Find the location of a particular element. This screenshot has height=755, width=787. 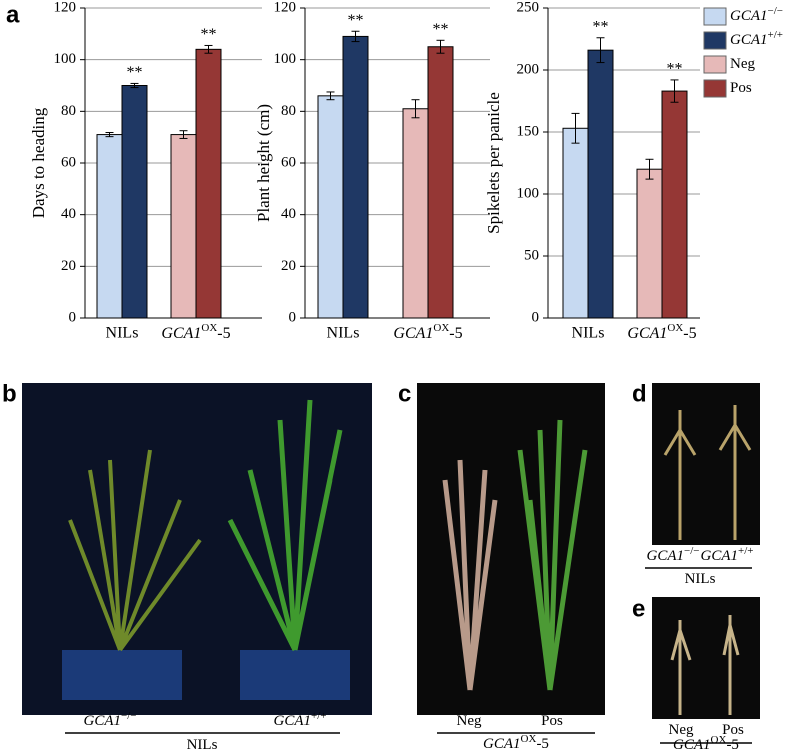

group-label: NILs is located at coordinates (700, 579).